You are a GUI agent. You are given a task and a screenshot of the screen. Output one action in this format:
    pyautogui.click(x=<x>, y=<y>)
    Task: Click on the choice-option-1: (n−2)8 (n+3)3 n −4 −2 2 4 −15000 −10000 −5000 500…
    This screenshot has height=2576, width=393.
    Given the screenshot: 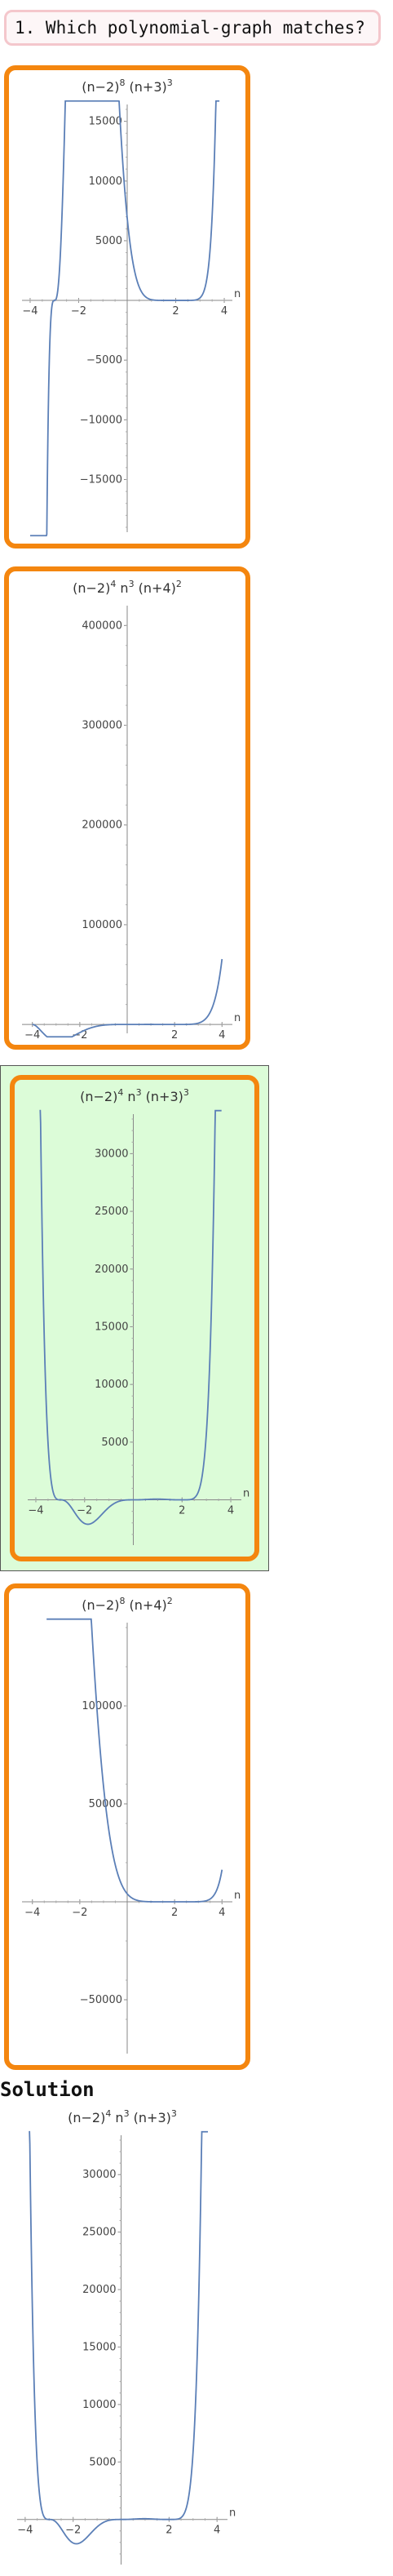 What is the action you would take?
    pyautogui.click(x=127, y=307)
    